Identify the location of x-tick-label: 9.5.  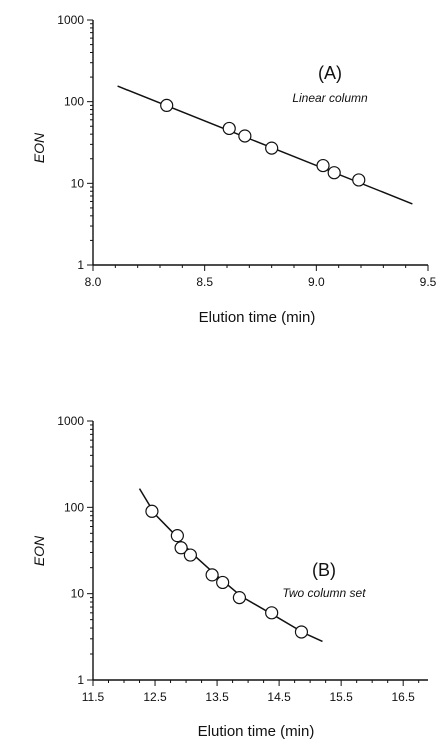
(428, 282).